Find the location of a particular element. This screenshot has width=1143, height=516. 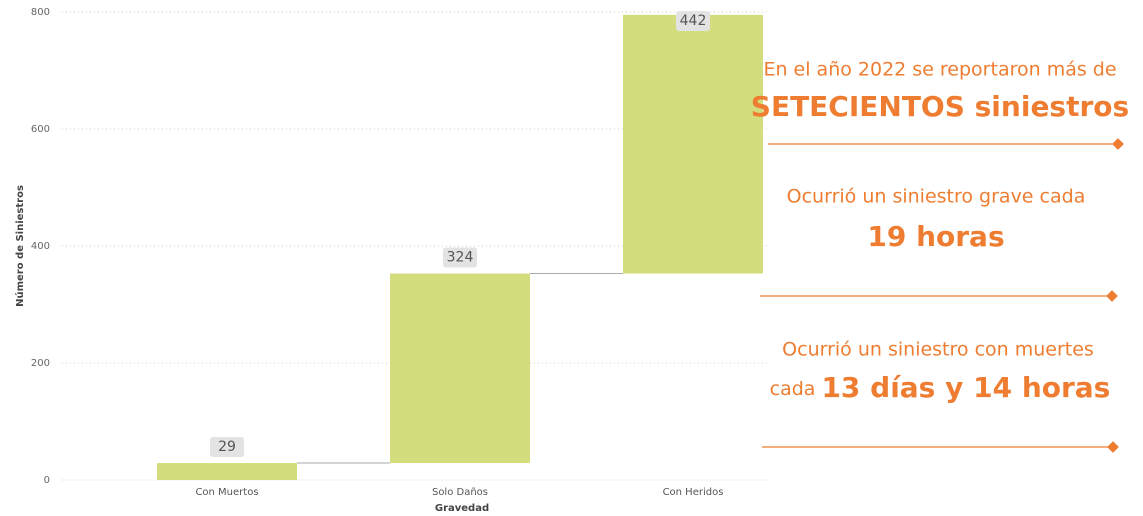

x-axis-label: Gravedad is located at coordinates (462, 508).